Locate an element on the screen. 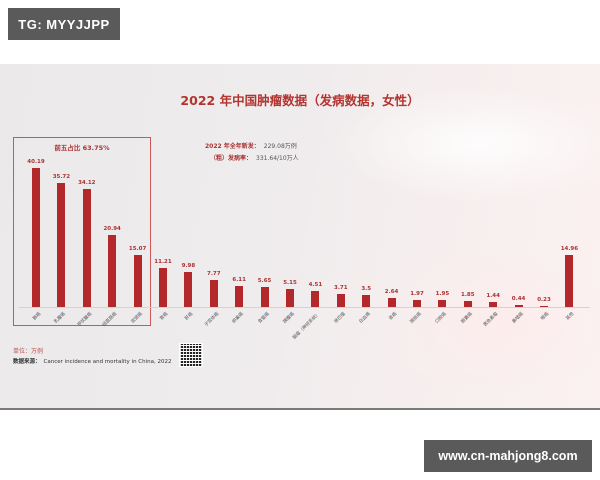 Image resolution: width=600 pixels, height=480 pixels. category-label: 子宫体癌 is located at coordinates (212, 319).